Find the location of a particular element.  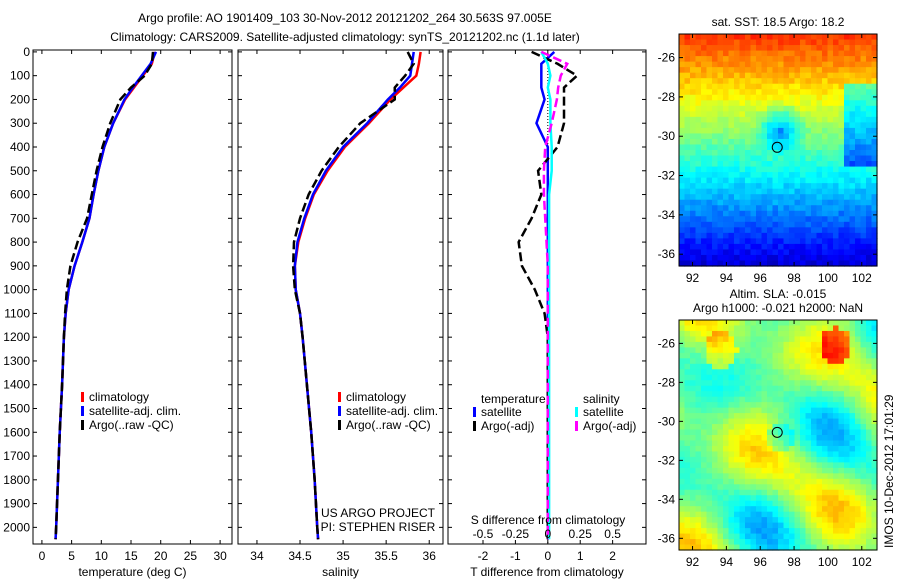

legend-swatch is located at coordinates (339, 411).